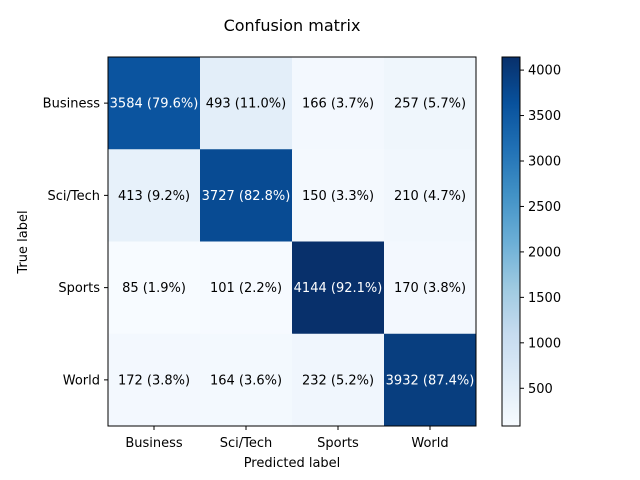  Describe the element at coordinates (23, 242) in the screenshot. I see `y-axis-label: True label` at that location.